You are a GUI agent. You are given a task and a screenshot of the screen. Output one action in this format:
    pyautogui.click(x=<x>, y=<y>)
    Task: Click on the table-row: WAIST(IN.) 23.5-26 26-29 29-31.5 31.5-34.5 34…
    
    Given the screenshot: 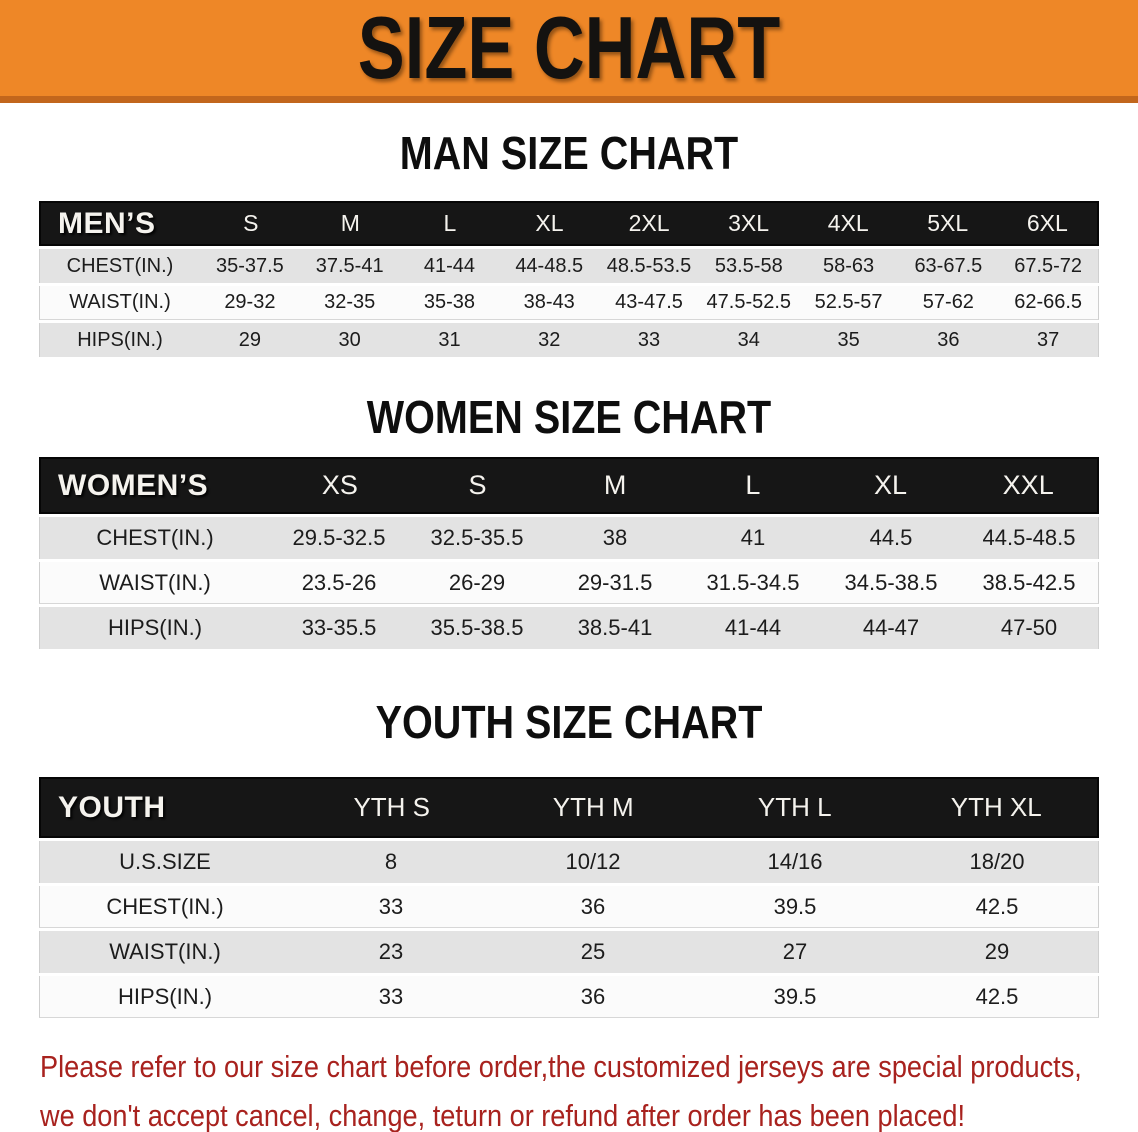 What is the action you would take?
    pyautogui.click(x=569, y=583)
    